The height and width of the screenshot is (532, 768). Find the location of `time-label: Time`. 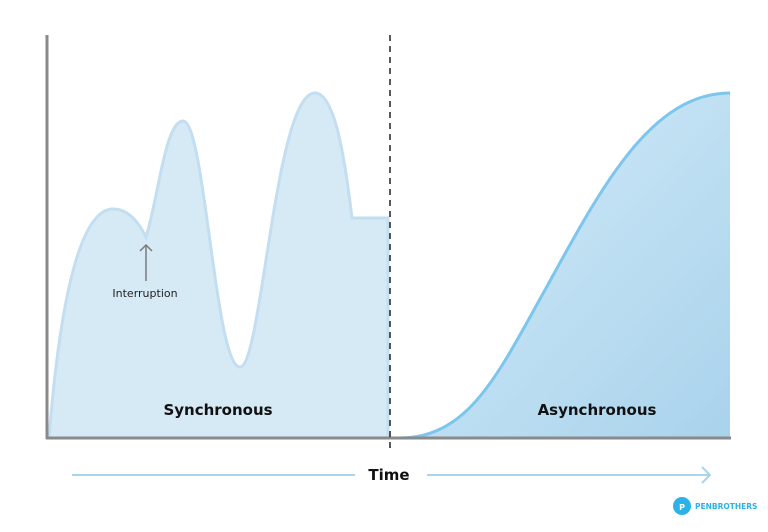

time-label: Time is located at coordinates (388, 475).